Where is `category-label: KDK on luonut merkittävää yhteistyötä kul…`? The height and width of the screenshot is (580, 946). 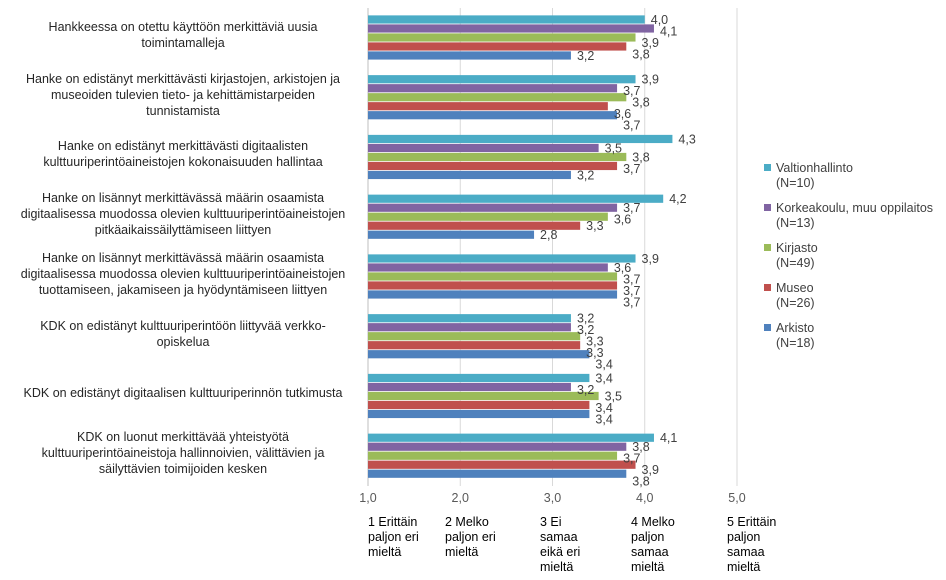 category-label: KDK on luonut merkittävää yhteistyötä kul… is located at coordinates (183, 453).